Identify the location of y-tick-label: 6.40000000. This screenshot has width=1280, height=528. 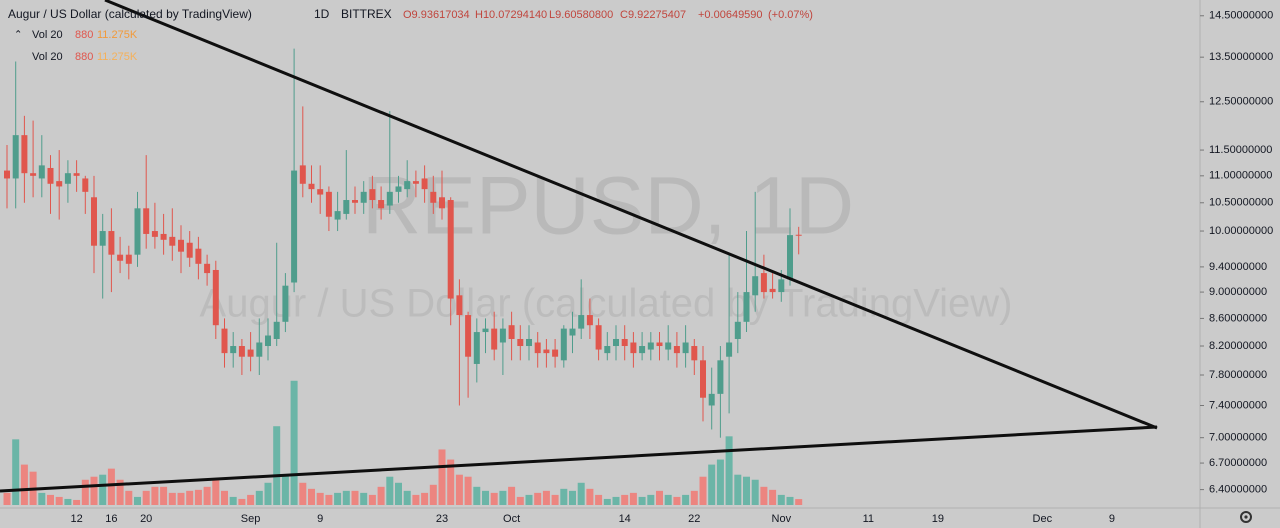
(1238, 490).